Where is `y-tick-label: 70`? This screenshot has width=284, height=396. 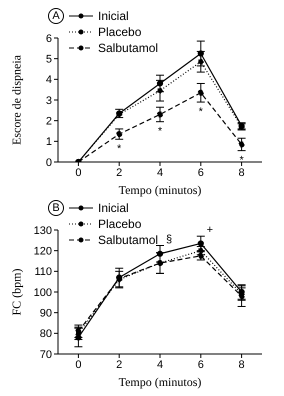
y-tick-label: 70 is located at coordinates (46, 354).